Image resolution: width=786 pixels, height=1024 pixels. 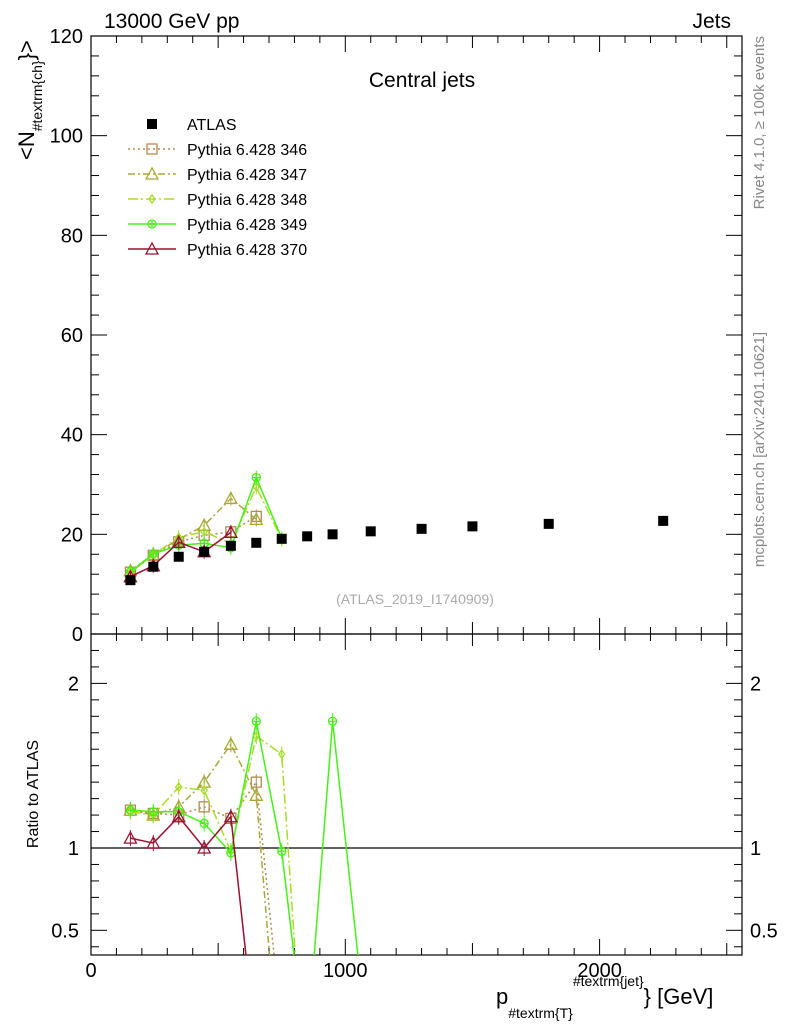 What do you see at coordinates (540, 1013) in the screenshot?
I see `x-axis-label-sub: #textrm{T}` at bounding box center [540, 1013].